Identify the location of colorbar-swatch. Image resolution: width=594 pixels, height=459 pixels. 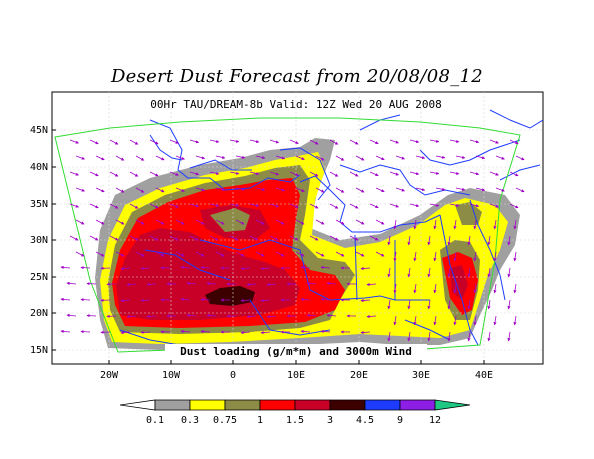
(382, 405).